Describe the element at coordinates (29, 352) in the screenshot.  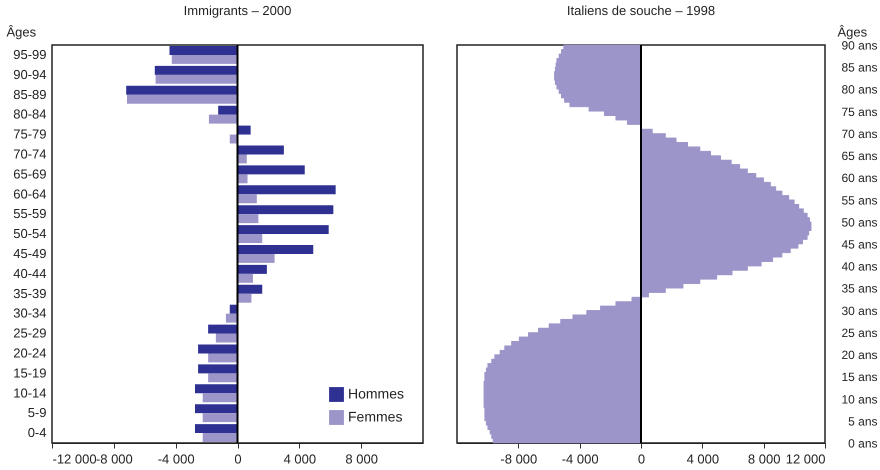
I see `y-tick-label: 20-24` at that location.